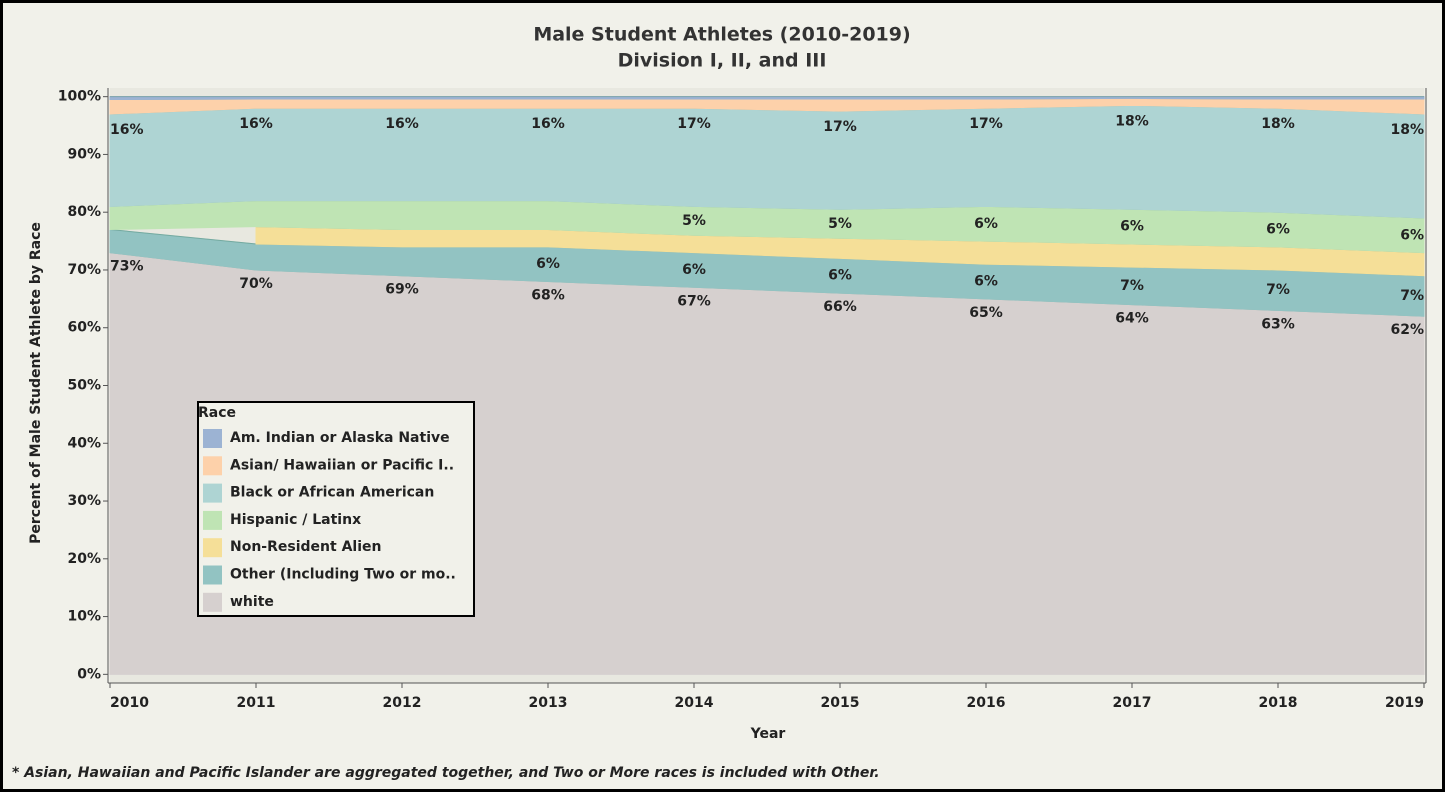  Describe the element at coordinates (84, 270) in the screenshot. I see `y-tick-label: 70%` at that location.